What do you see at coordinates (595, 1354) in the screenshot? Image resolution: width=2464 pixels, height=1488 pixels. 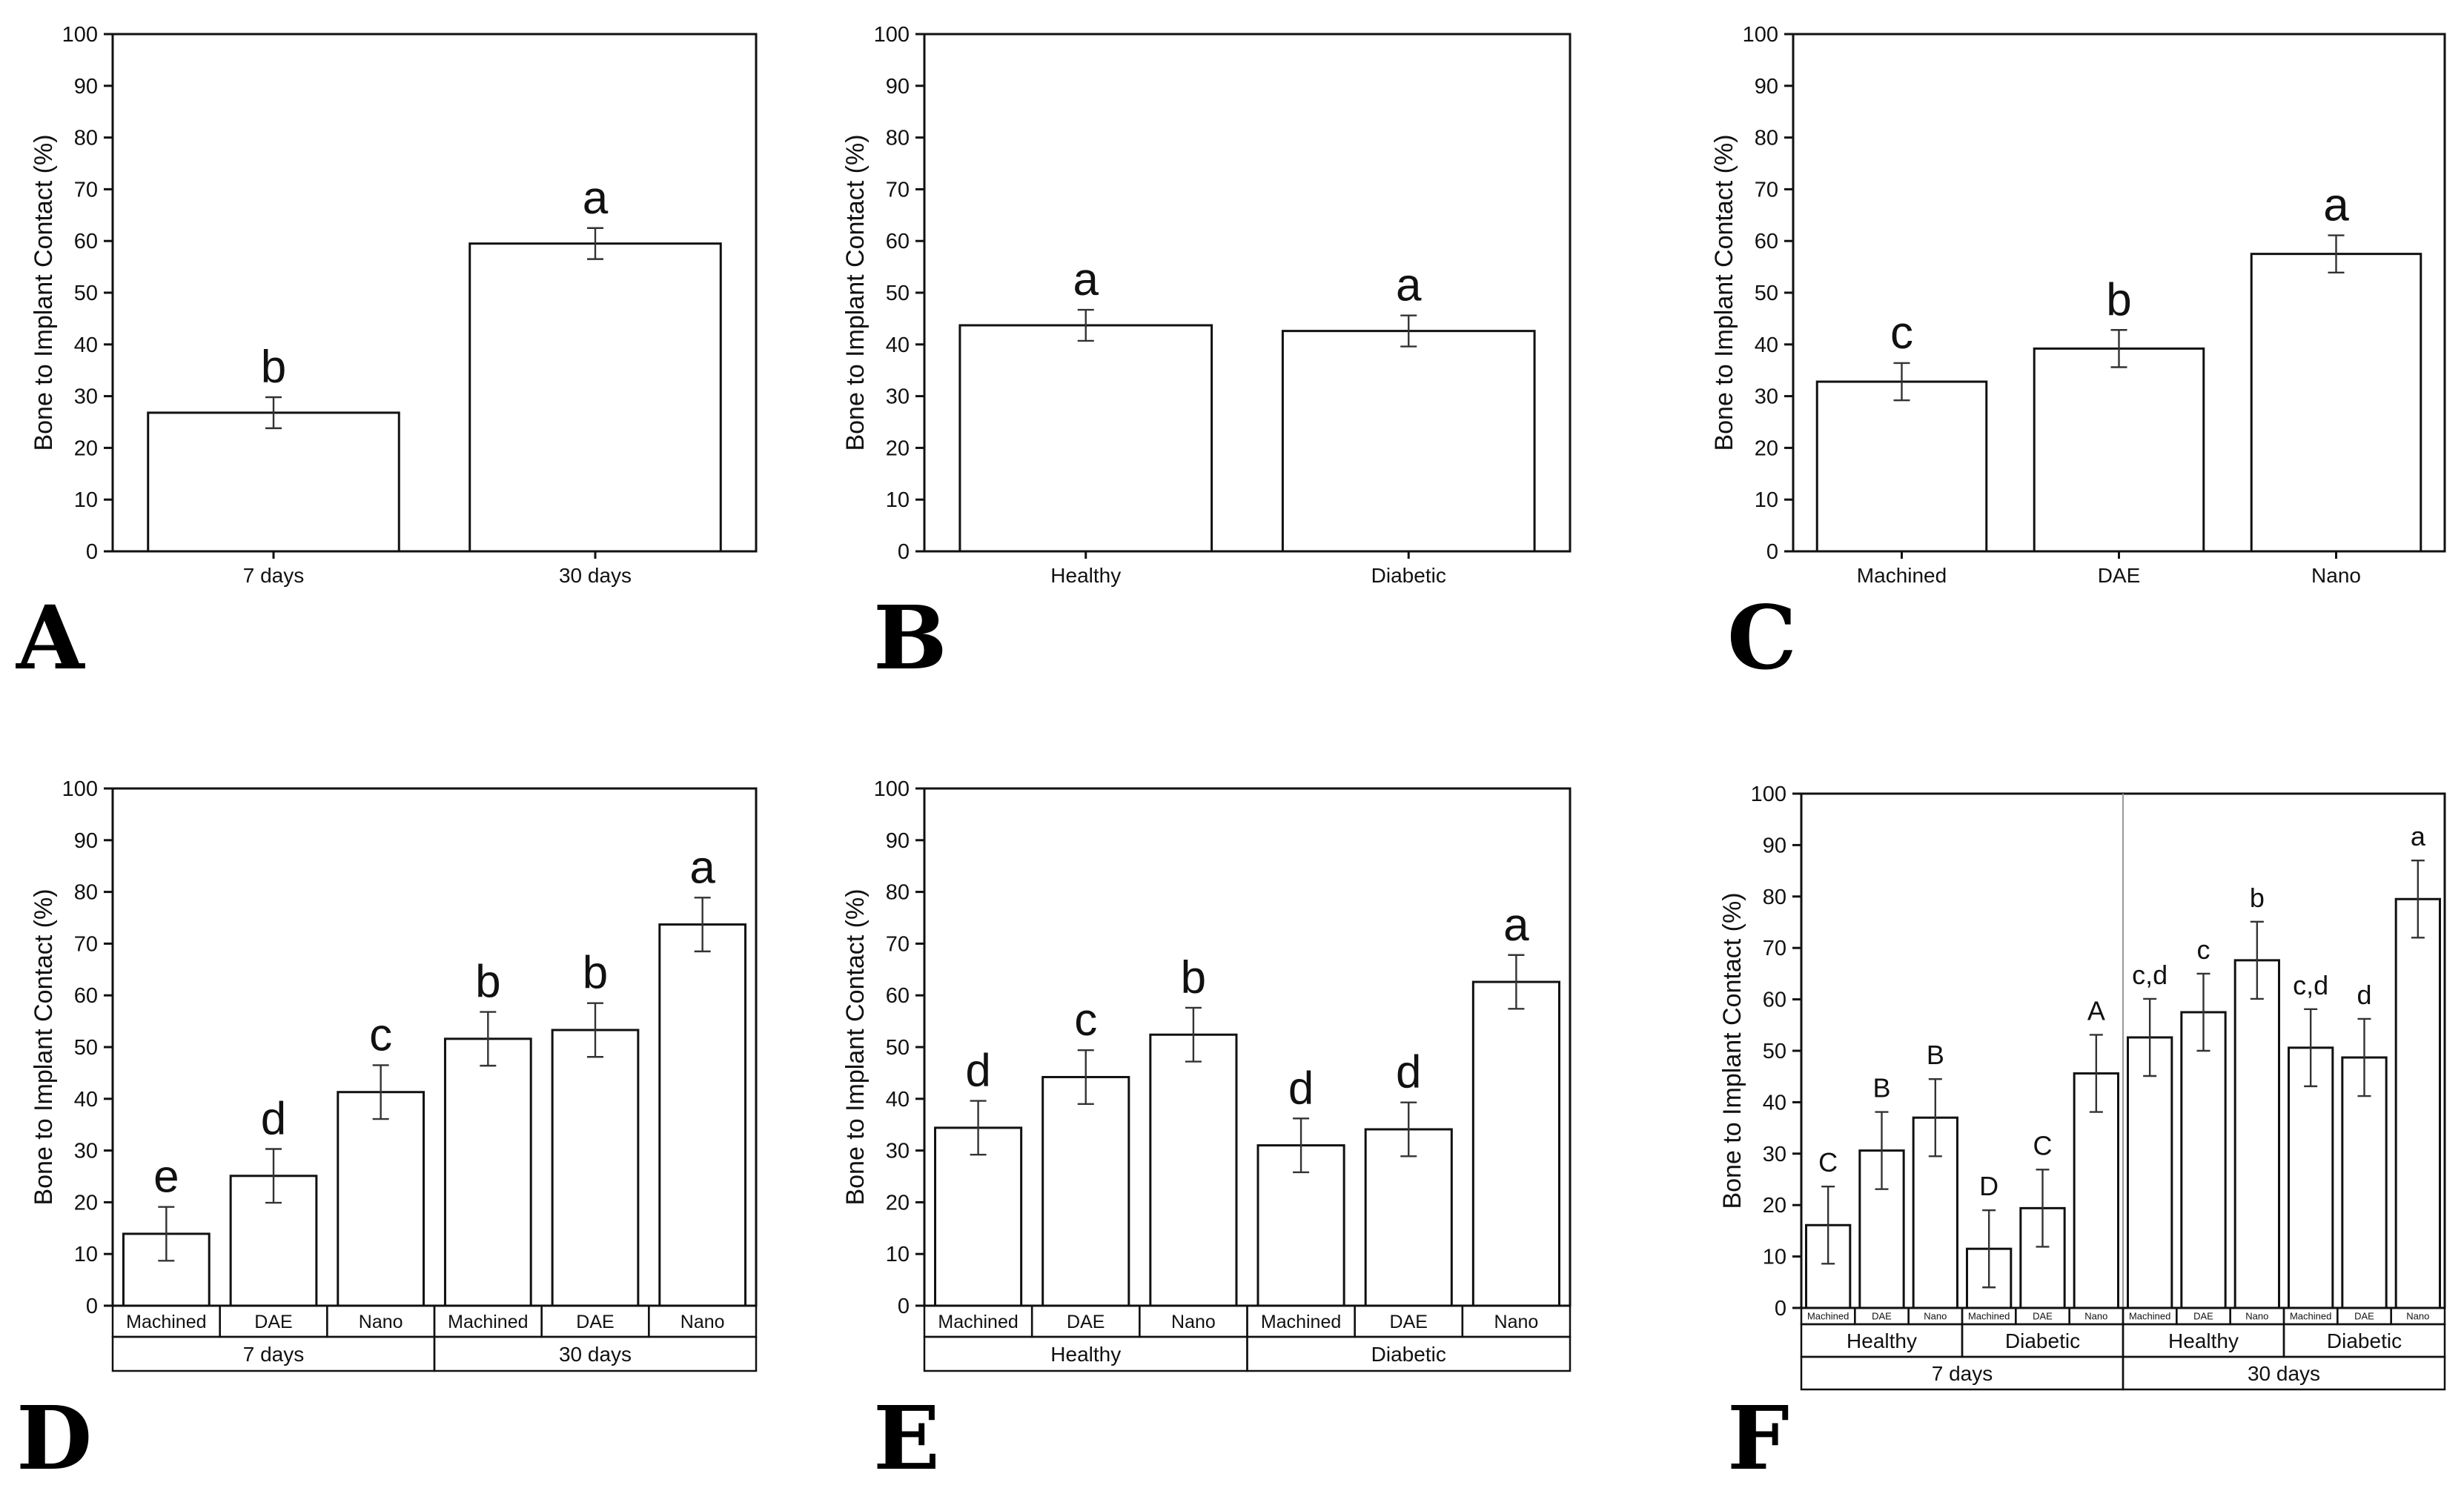 I see `group-label: 30 days` at bounding box center [595, 1354].